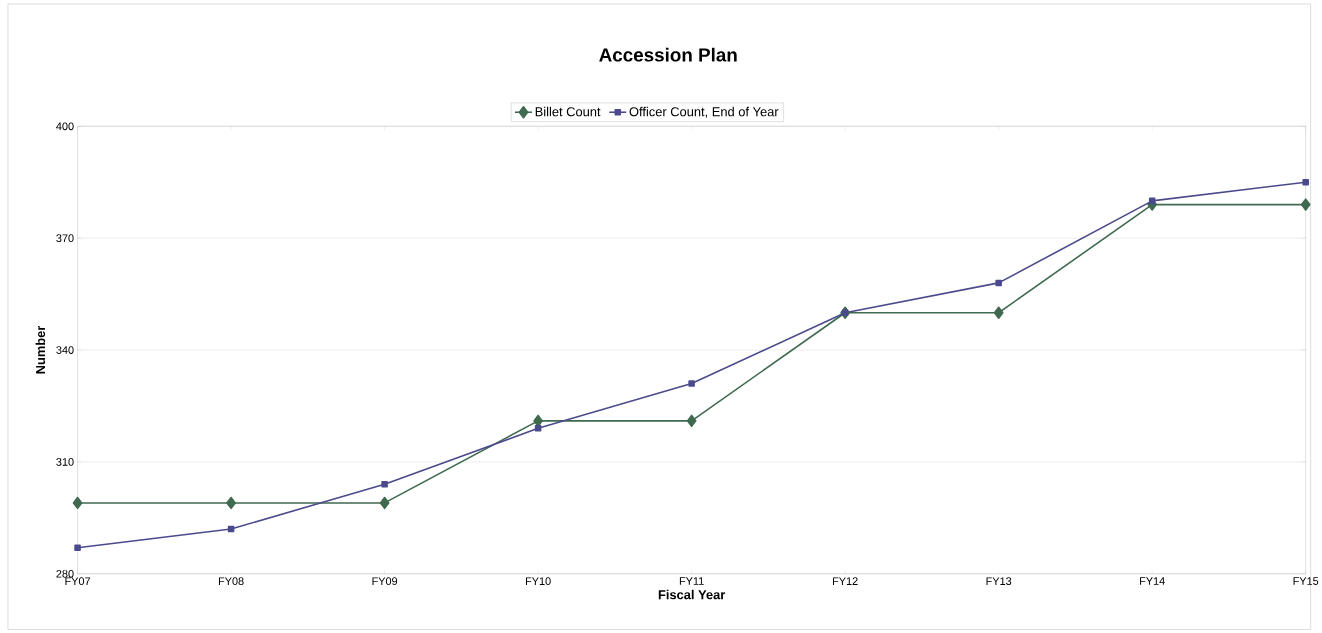  What do you see at coordinates (568, 111) in the screenshot?
I see `legend-label: Billet Count` at bounding box center [568, 111].